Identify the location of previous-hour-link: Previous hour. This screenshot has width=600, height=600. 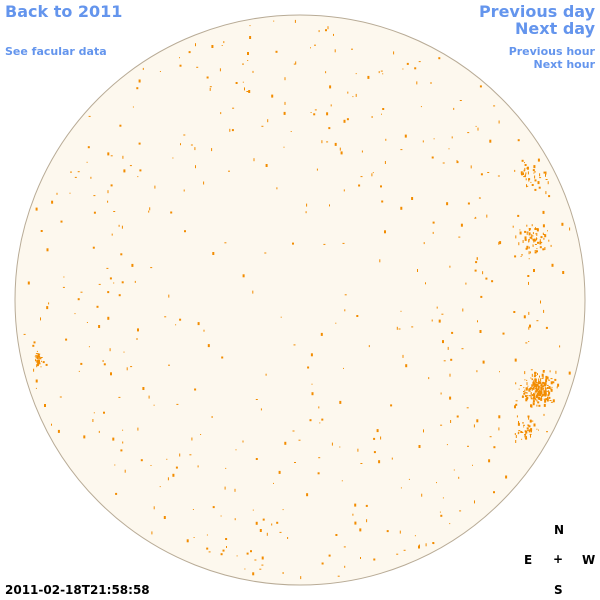
(551, 51).